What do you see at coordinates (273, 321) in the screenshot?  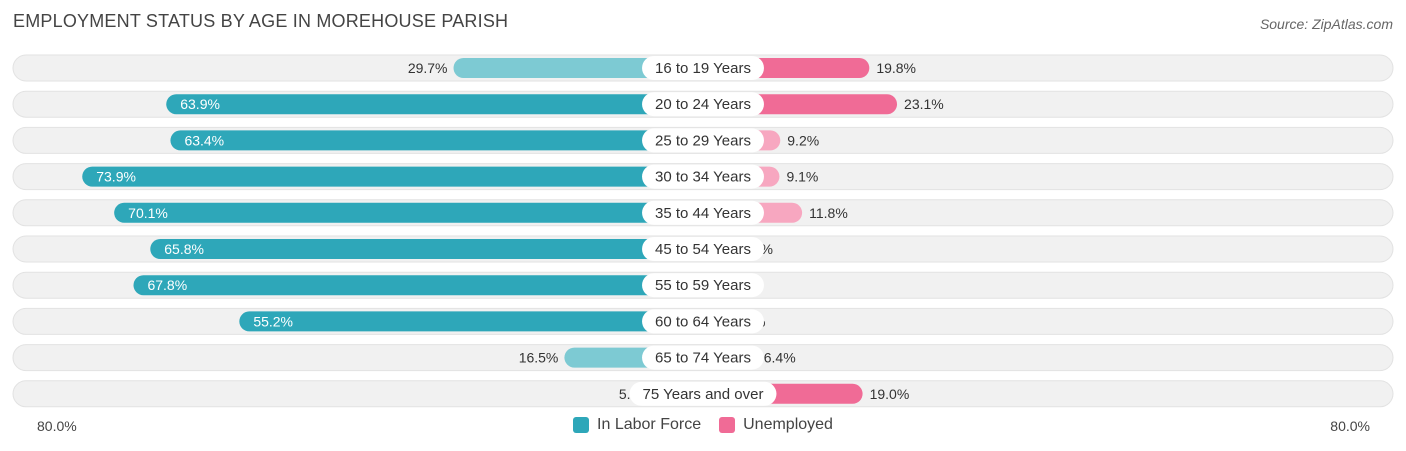 I see `value-label-labor-force: 55.2%` at bounding box center [273, 321].